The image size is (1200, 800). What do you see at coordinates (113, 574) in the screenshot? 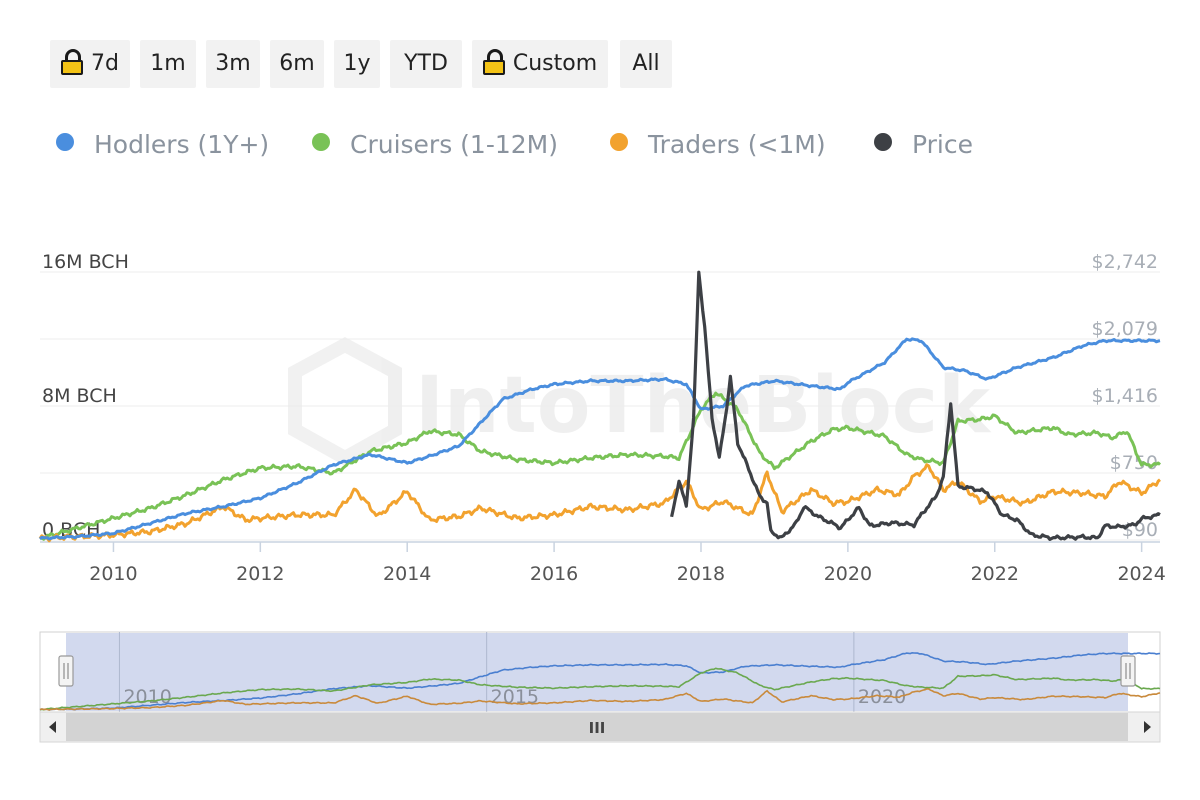
I see `x-tick-label: 2010` at bounding box center [113, 574].